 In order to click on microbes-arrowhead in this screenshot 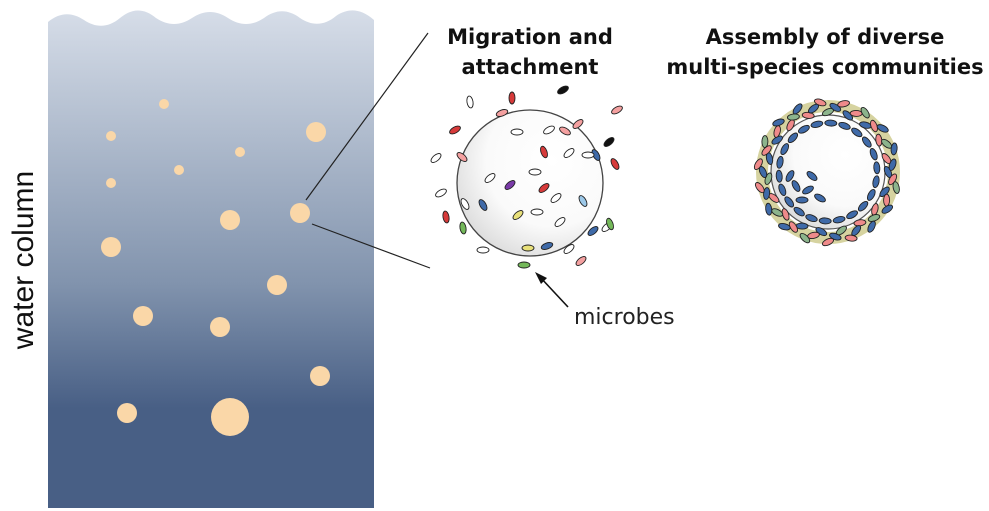, I will do `click(541, 278)`.